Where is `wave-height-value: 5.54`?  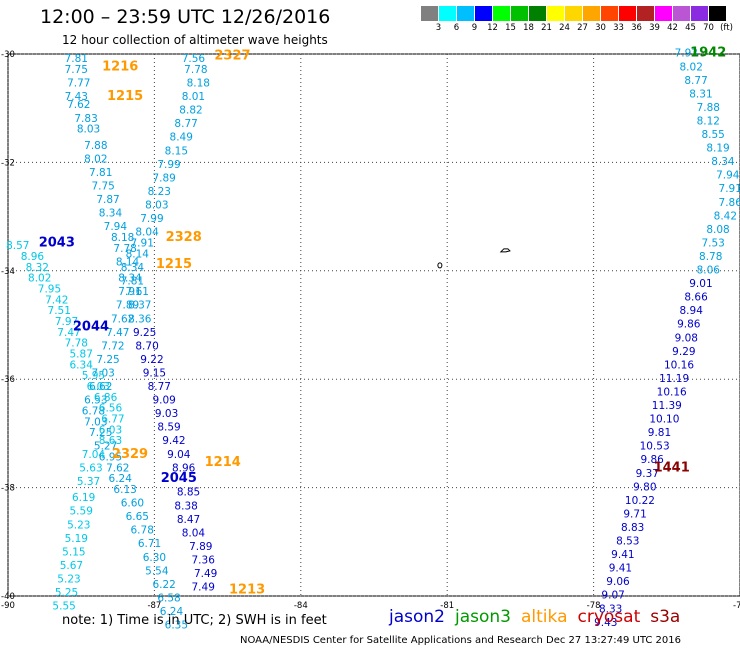
wave-height-value: 5.54 is located at coordinates (157, 571).